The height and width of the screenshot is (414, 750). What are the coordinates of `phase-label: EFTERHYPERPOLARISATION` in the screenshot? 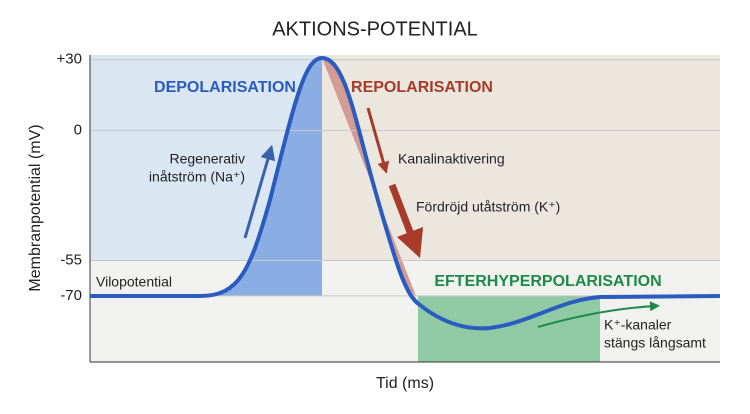 It's located at (547, 281).